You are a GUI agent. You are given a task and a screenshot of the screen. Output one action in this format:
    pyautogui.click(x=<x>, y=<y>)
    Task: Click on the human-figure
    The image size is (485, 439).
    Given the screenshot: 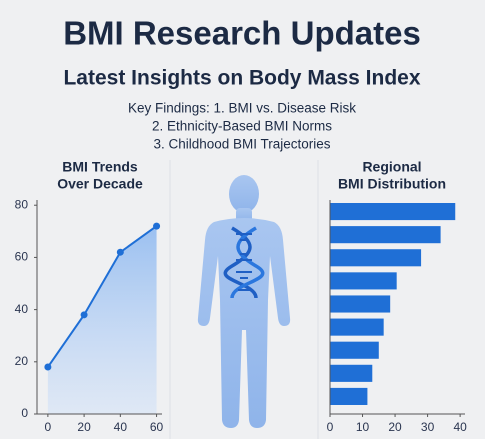 What is the action you would take?
    pyautogui.click(x=244, y=301)
    